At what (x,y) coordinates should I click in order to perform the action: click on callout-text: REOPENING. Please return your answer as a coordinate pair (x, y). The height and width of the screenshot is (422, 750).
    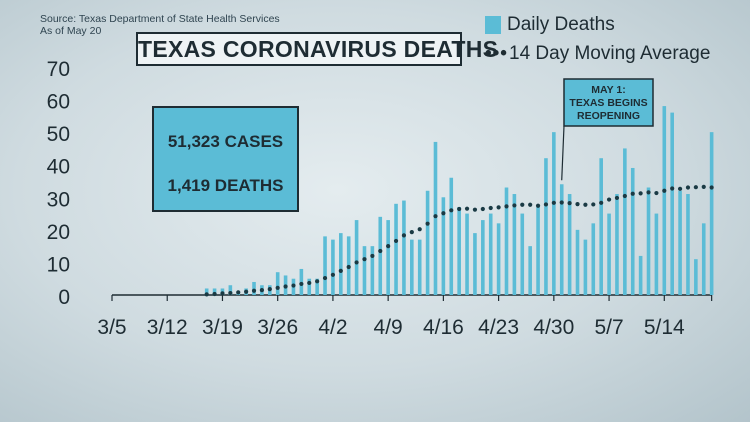
    Looking at the image, I should click on (608, 116).